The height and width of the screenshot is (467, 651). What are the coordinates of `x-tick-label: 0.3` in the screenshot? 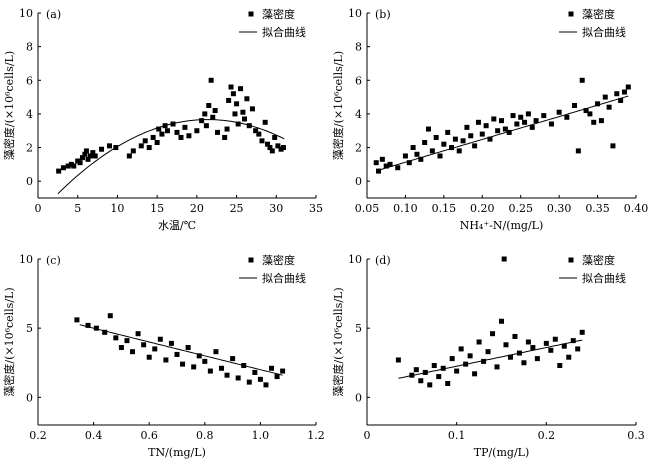 It's located at (636, 435).